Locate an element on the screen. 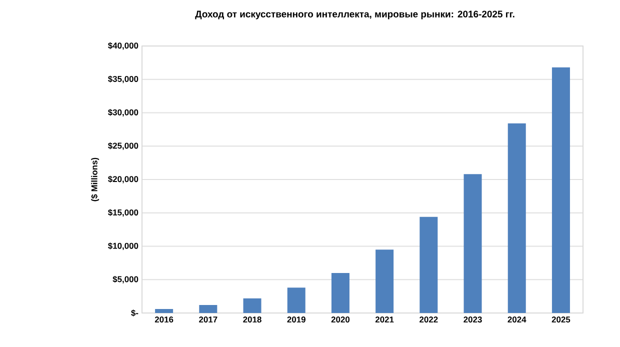 The width and height of the screenshot is (620, 347). y-tick-label: $40,000 is located at coordinates (123, 46).